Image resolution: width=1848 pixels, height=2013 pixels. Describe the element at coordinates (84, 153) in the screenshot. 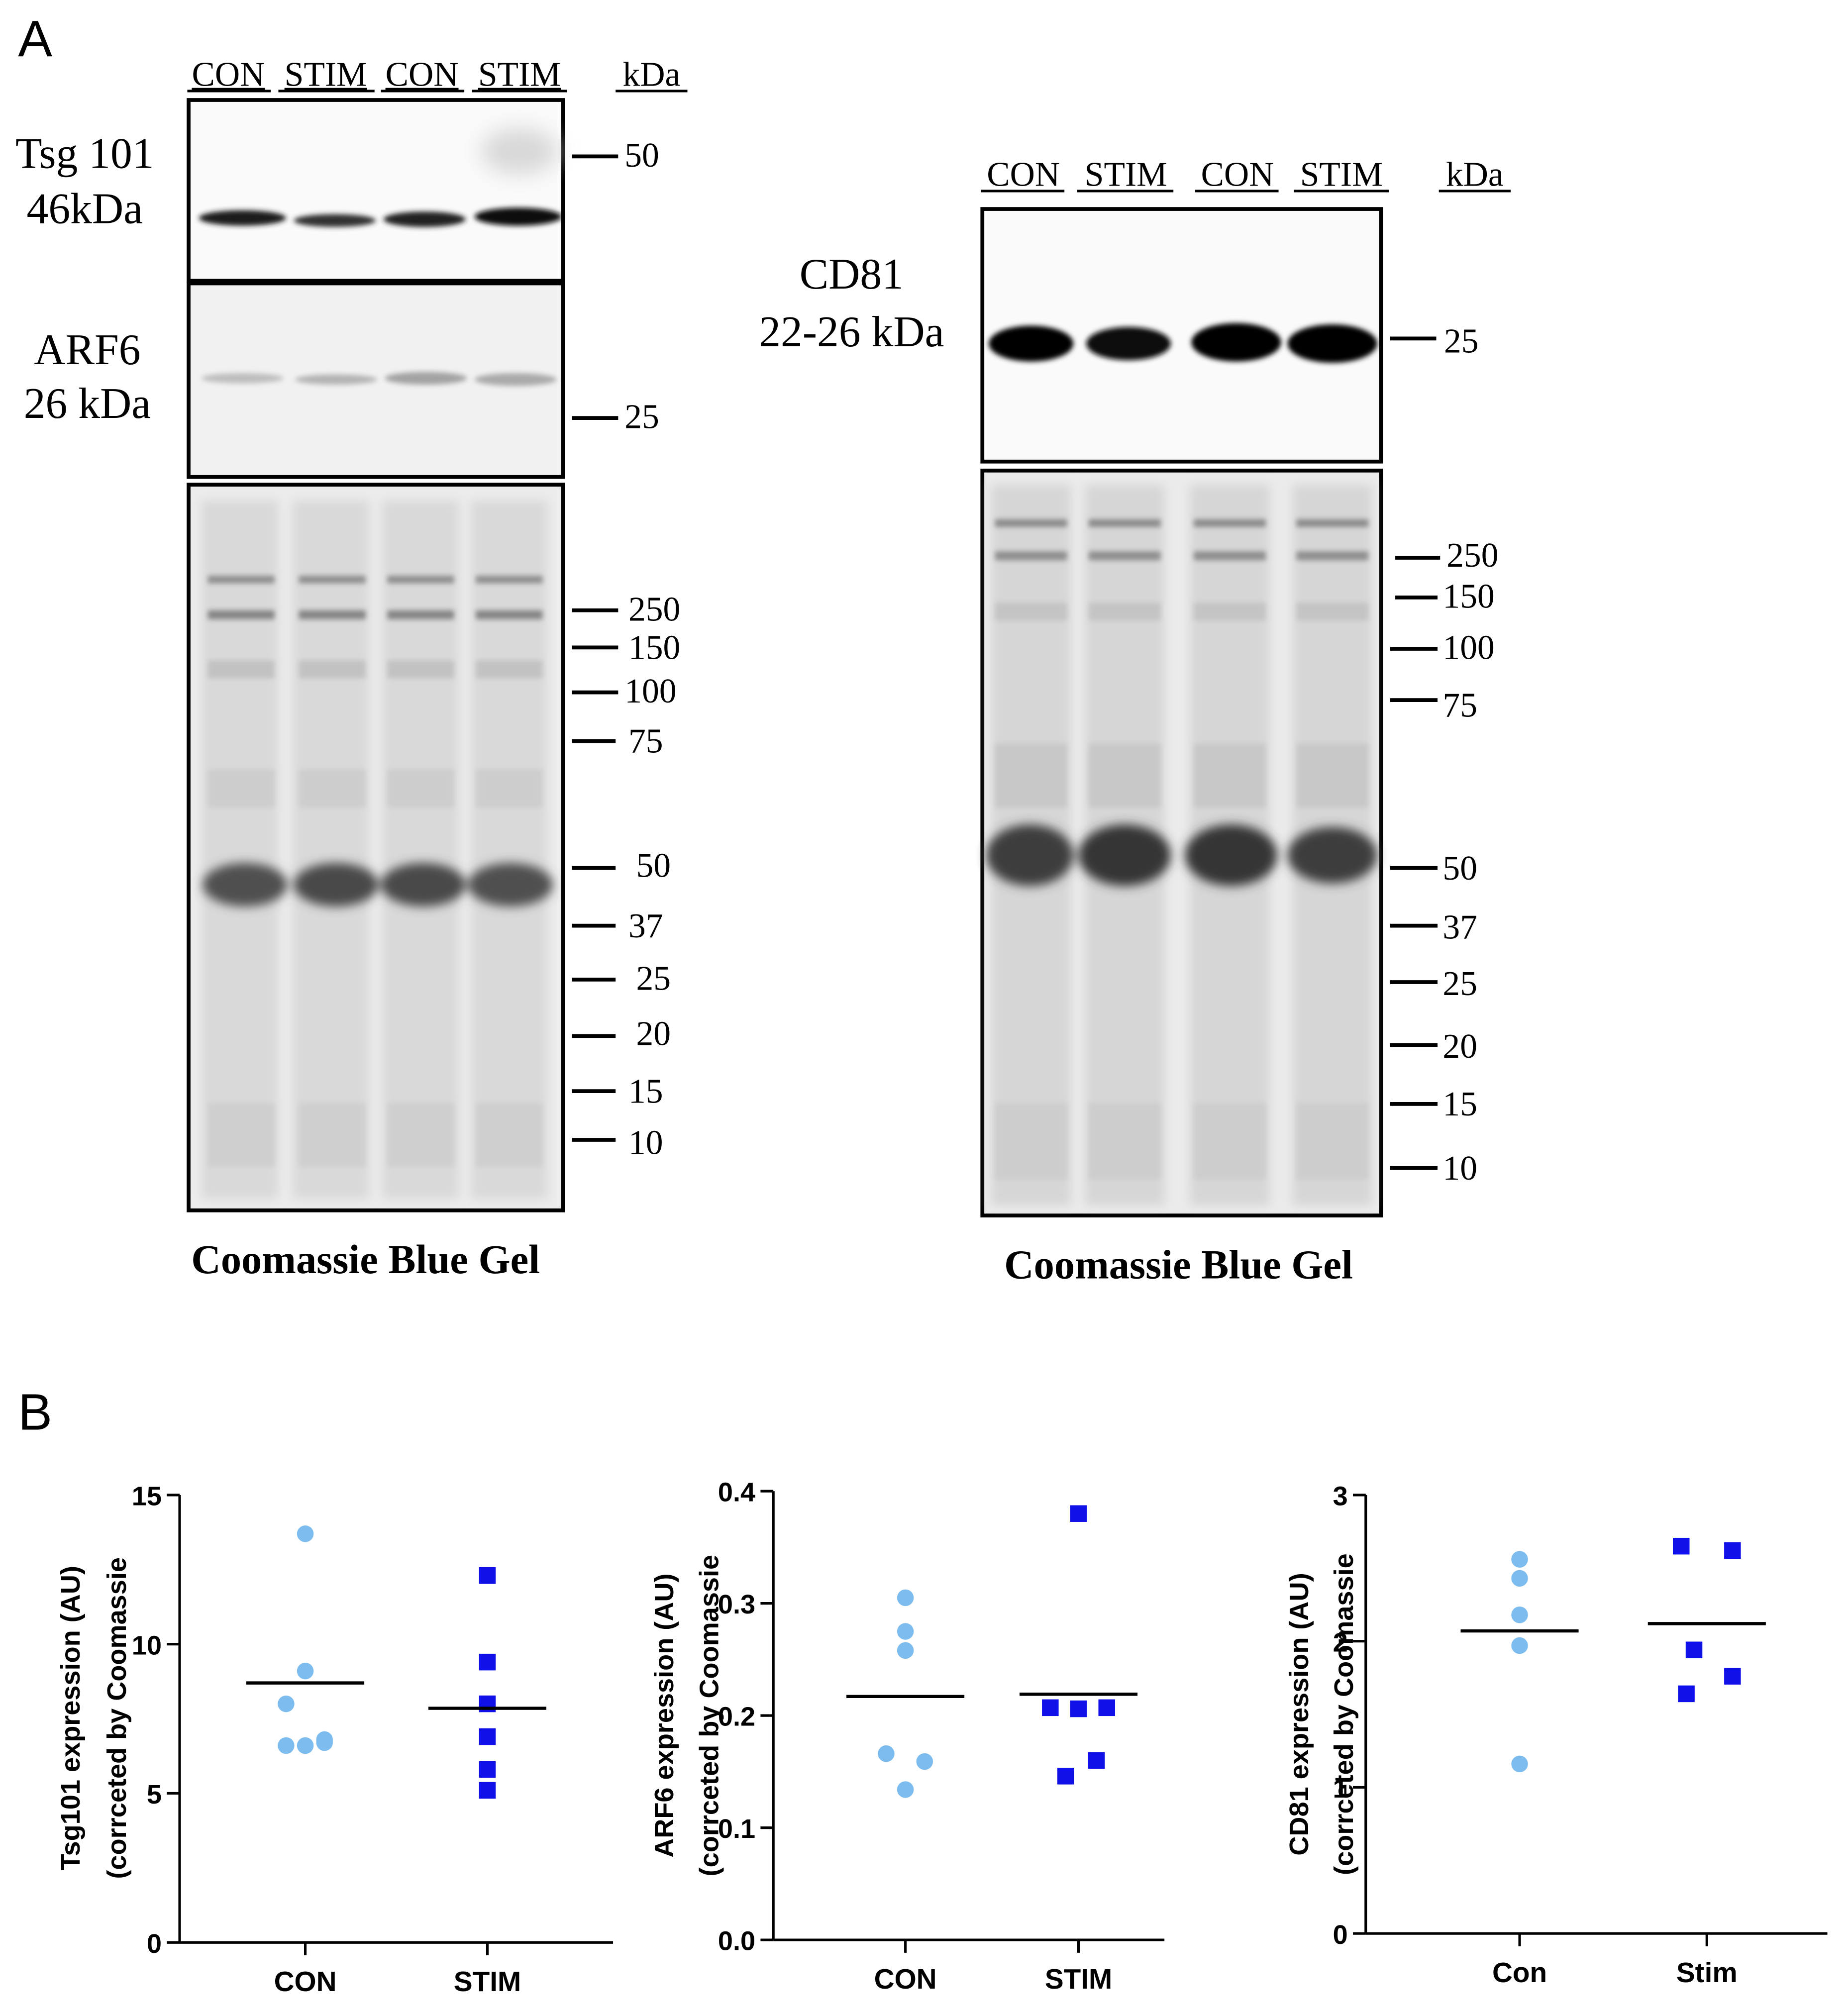

I see `tsg101-name: Tsg 101` at that location.